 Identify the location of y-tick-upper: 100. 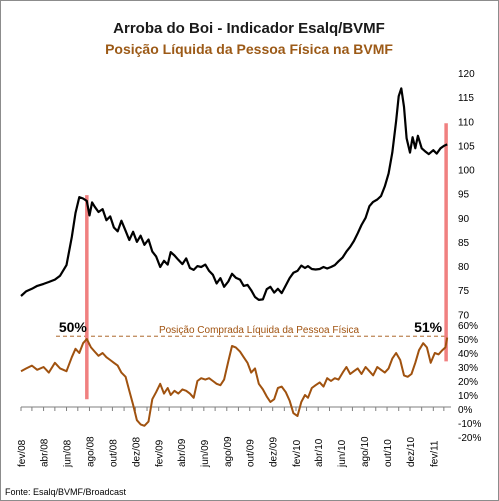
(466, 171).